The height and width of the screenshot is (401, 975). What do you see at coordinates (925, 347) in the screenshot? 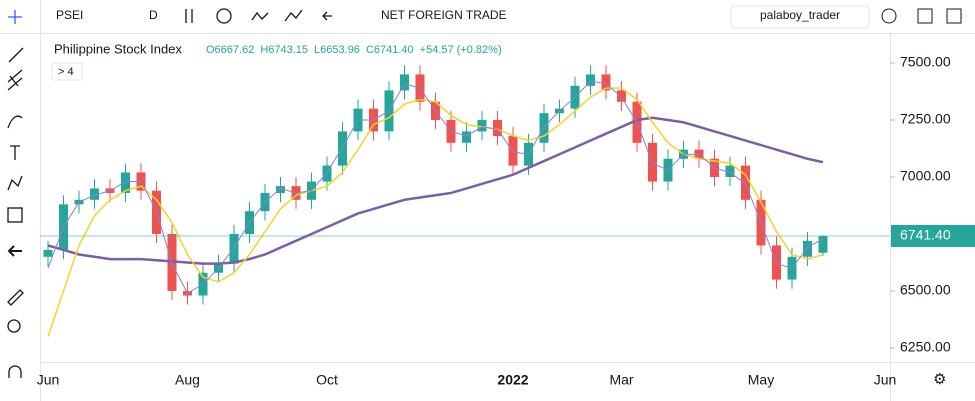
I see `y-tick-label: 6250.00` at bounding box center [925, 347].